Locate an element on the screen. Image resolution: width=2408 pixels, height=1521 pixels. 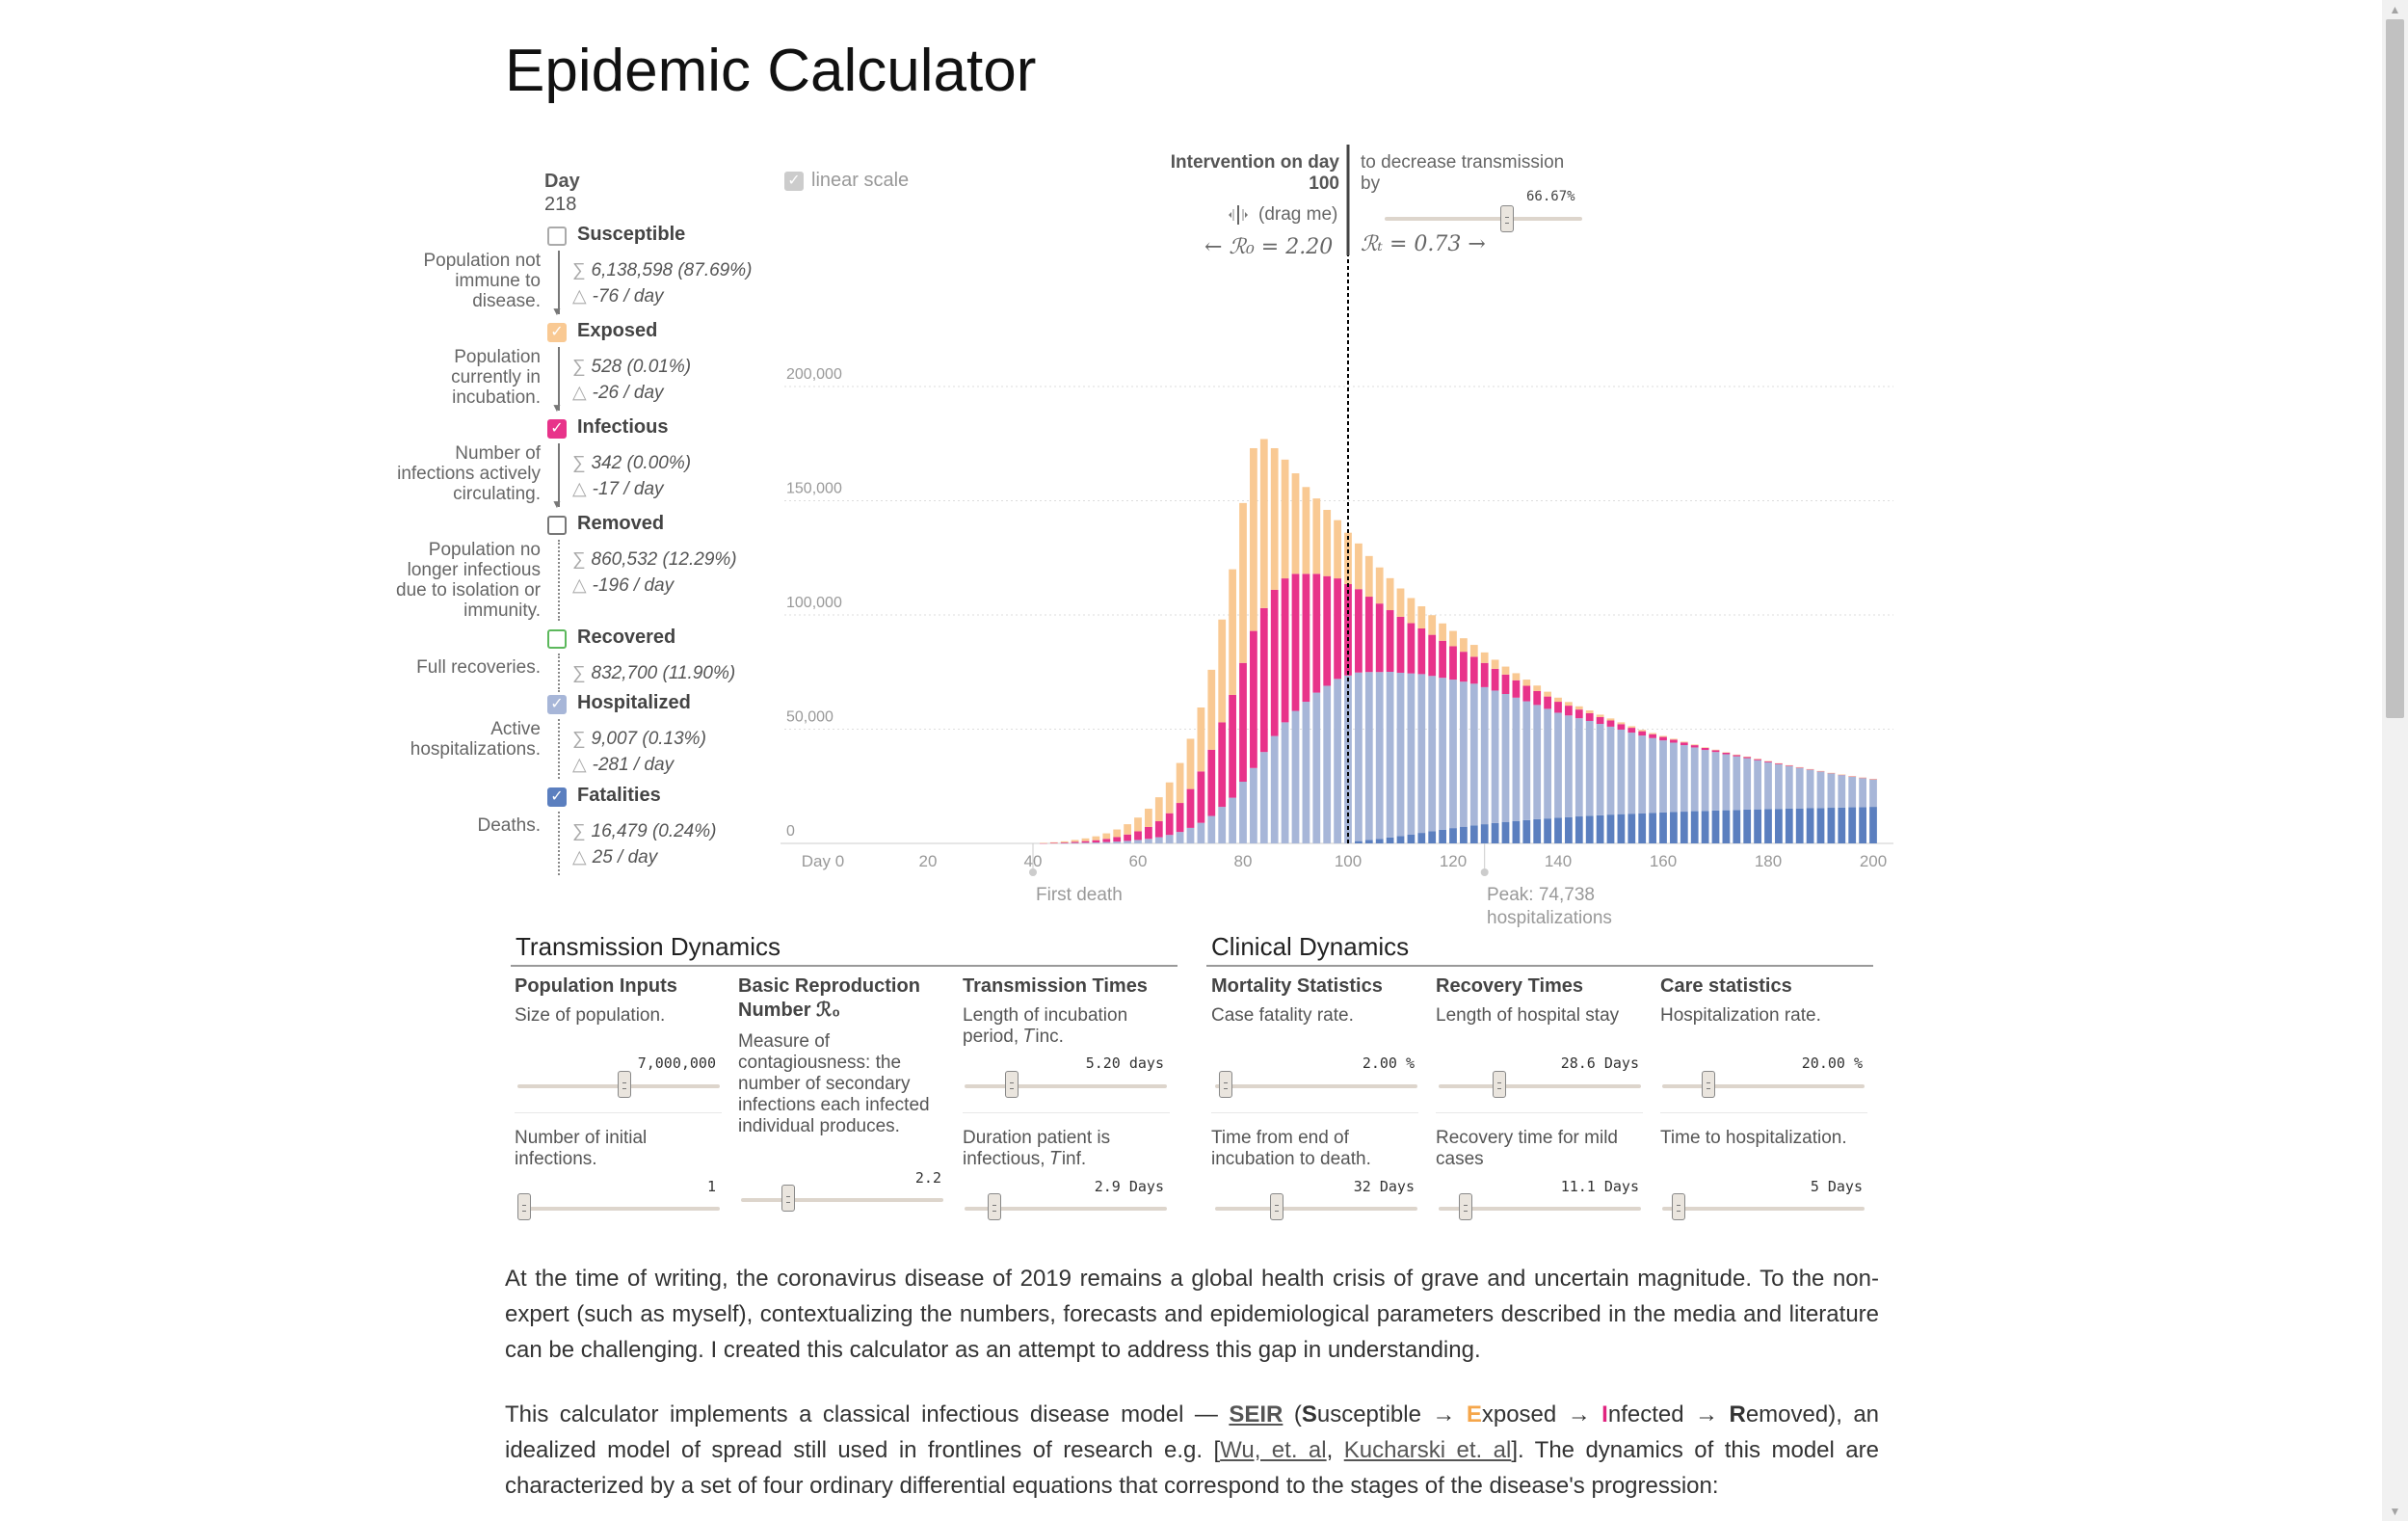
hospital-stay-value: 28.6 Days is located at coordinates (1599, 1063).